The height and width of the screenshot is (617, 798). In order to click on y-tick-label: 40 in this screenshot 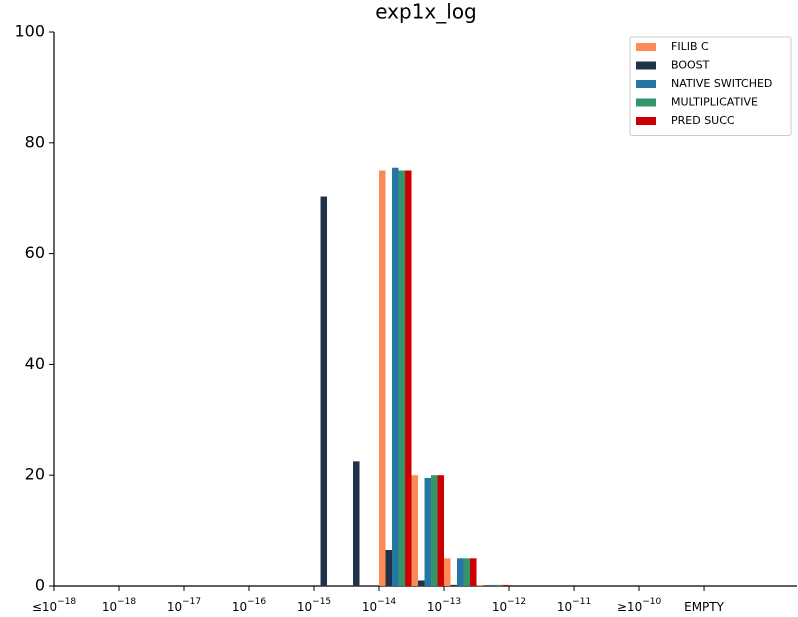, I will do `click(35, 363)`.